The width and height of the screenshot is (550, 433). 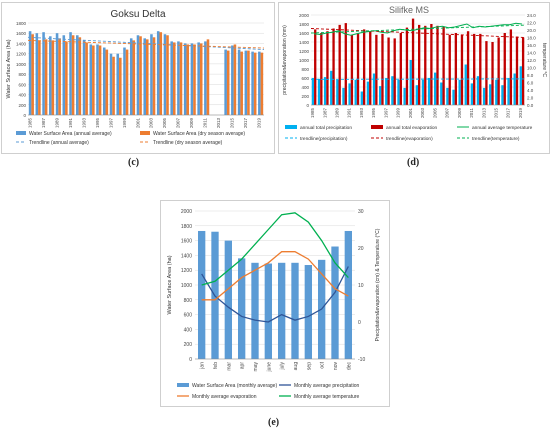 What do you see at coordinates (409, 139) in the screenshot?
I see `legend-label: trendline(evaporation)` at bounding box center [409, 139].